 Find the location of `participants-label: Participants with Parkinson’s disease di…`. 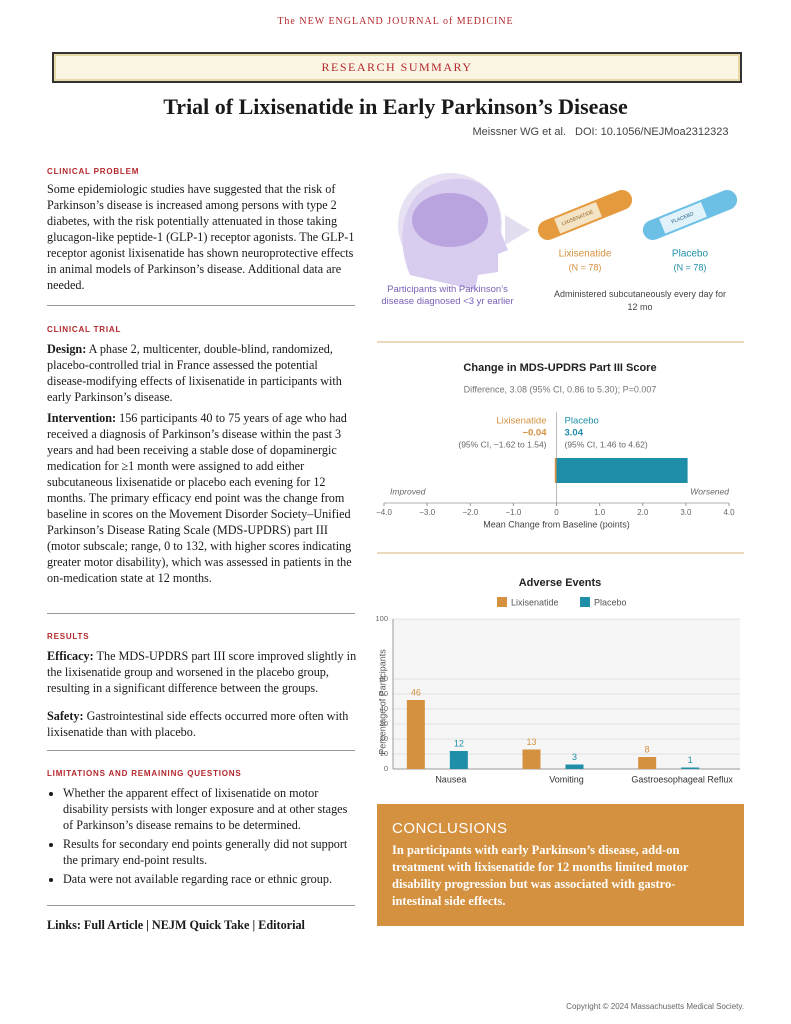

participants-label: Participants with Parkinson’s disease di… is located at coordinates (447, 295).